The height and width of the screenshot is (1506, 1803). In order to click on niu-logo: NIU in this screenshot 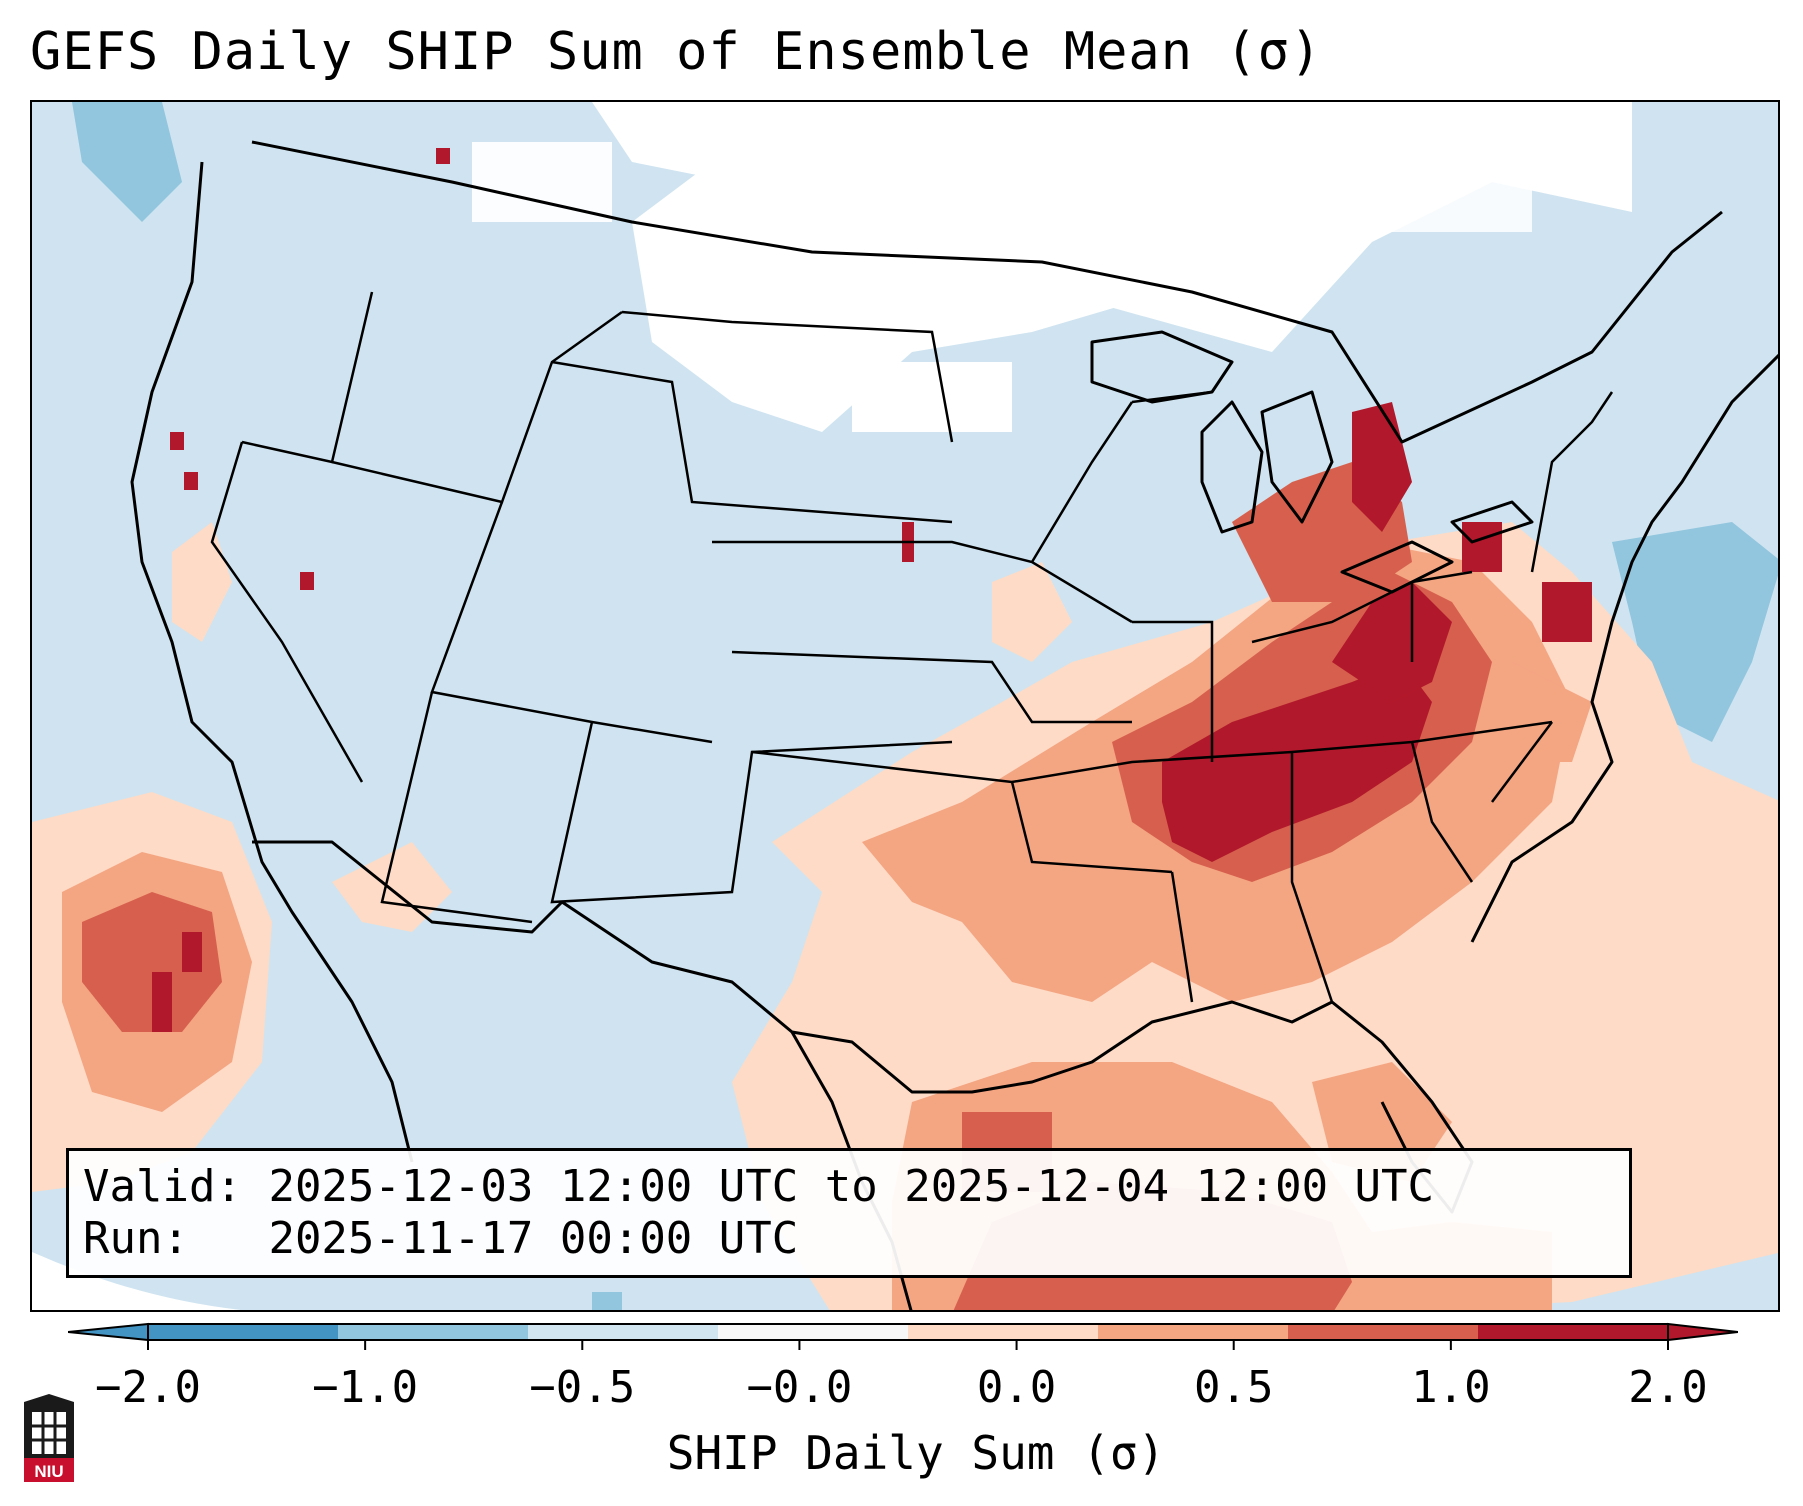, I will do `click(49, 1438)`.